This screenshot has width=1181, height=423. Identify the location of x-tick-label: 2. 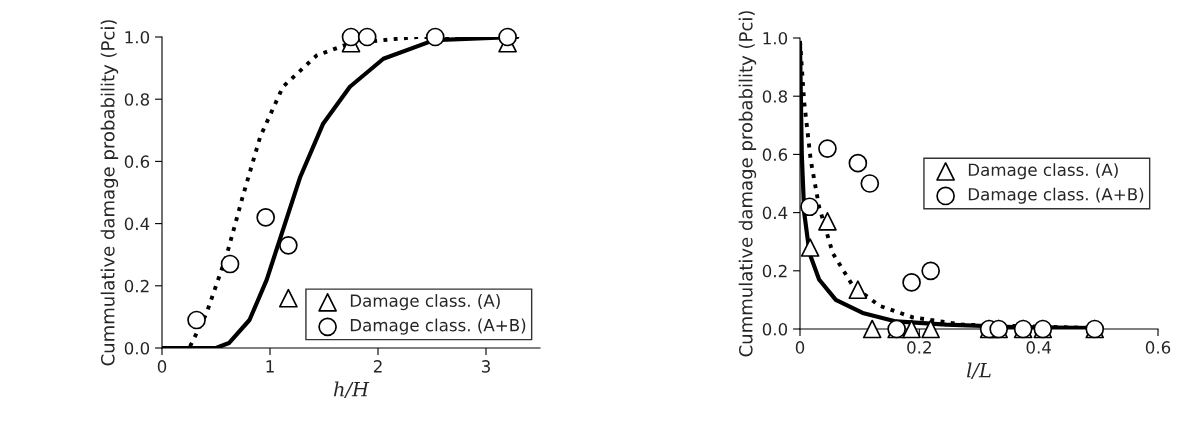
(377, 366).